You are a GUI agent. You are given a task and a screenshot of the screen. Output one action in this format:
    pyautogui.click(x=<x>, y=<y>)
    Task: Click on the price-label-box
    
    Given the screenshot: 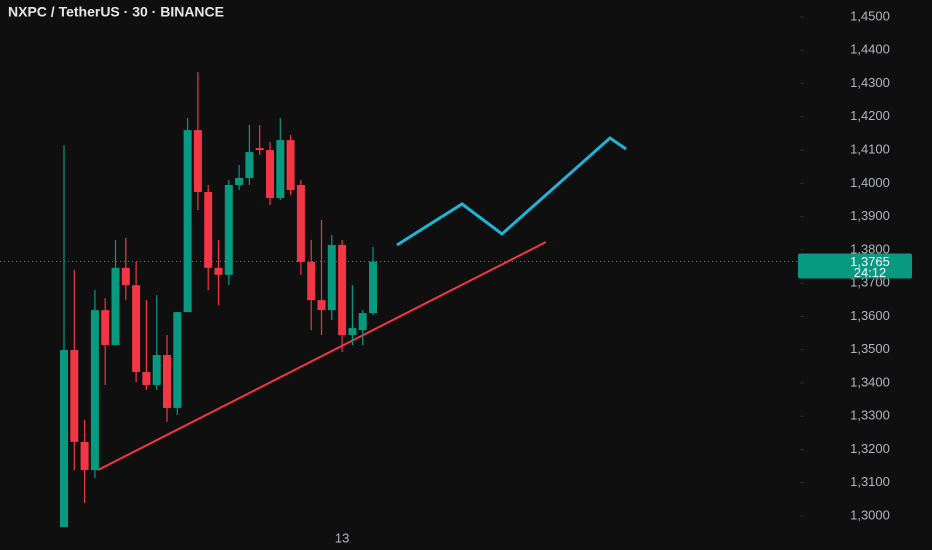 What is the action you would take?
    pyautogui.click(x=855, y=266)
    